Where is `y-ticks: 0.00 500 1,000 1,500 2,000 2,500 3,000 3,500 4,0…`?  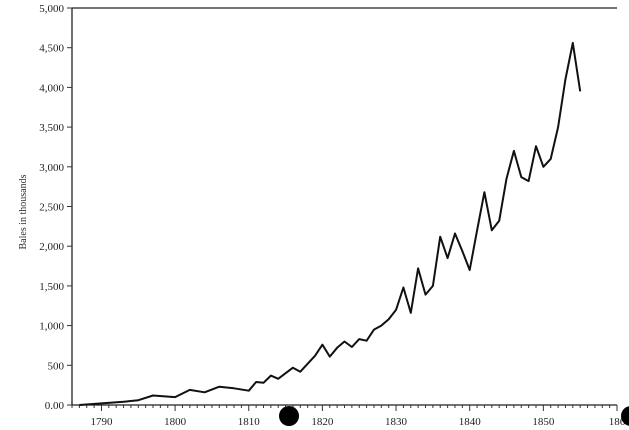
y-ticks: 0.00 500 1,000 1,500 2,000 2,500 3,000 3,500 4,0… is located at coordinates (55, 207).